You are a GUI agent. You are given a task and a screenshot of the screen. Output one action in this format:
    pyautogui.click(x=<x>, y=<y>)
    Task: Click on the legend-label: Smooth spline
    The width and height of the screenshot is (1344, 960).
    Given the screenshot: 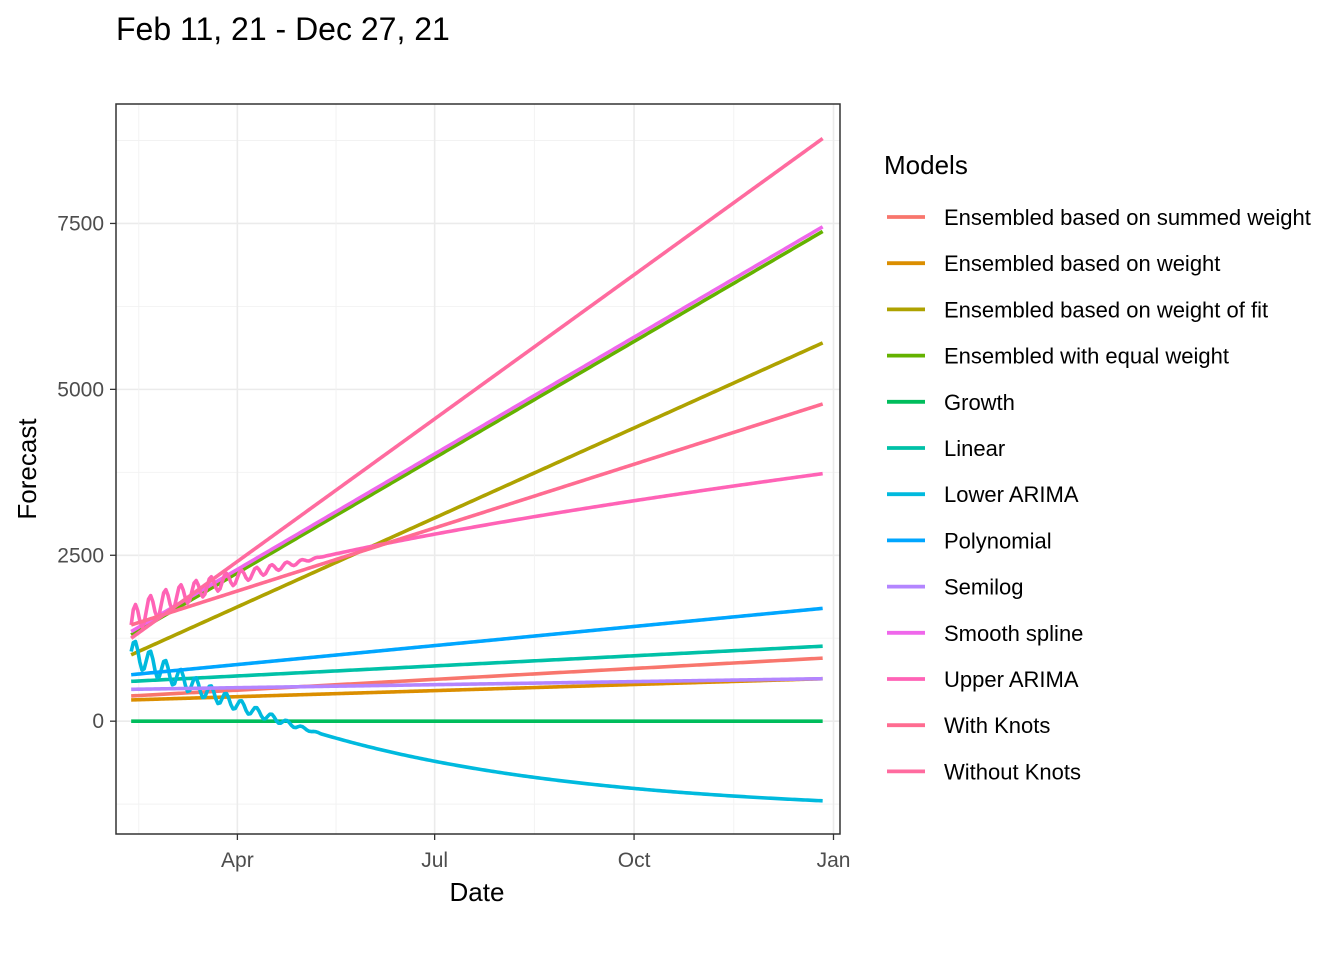 What is the action you would take?
    pyautogui.click(x=1013, y=633)
    